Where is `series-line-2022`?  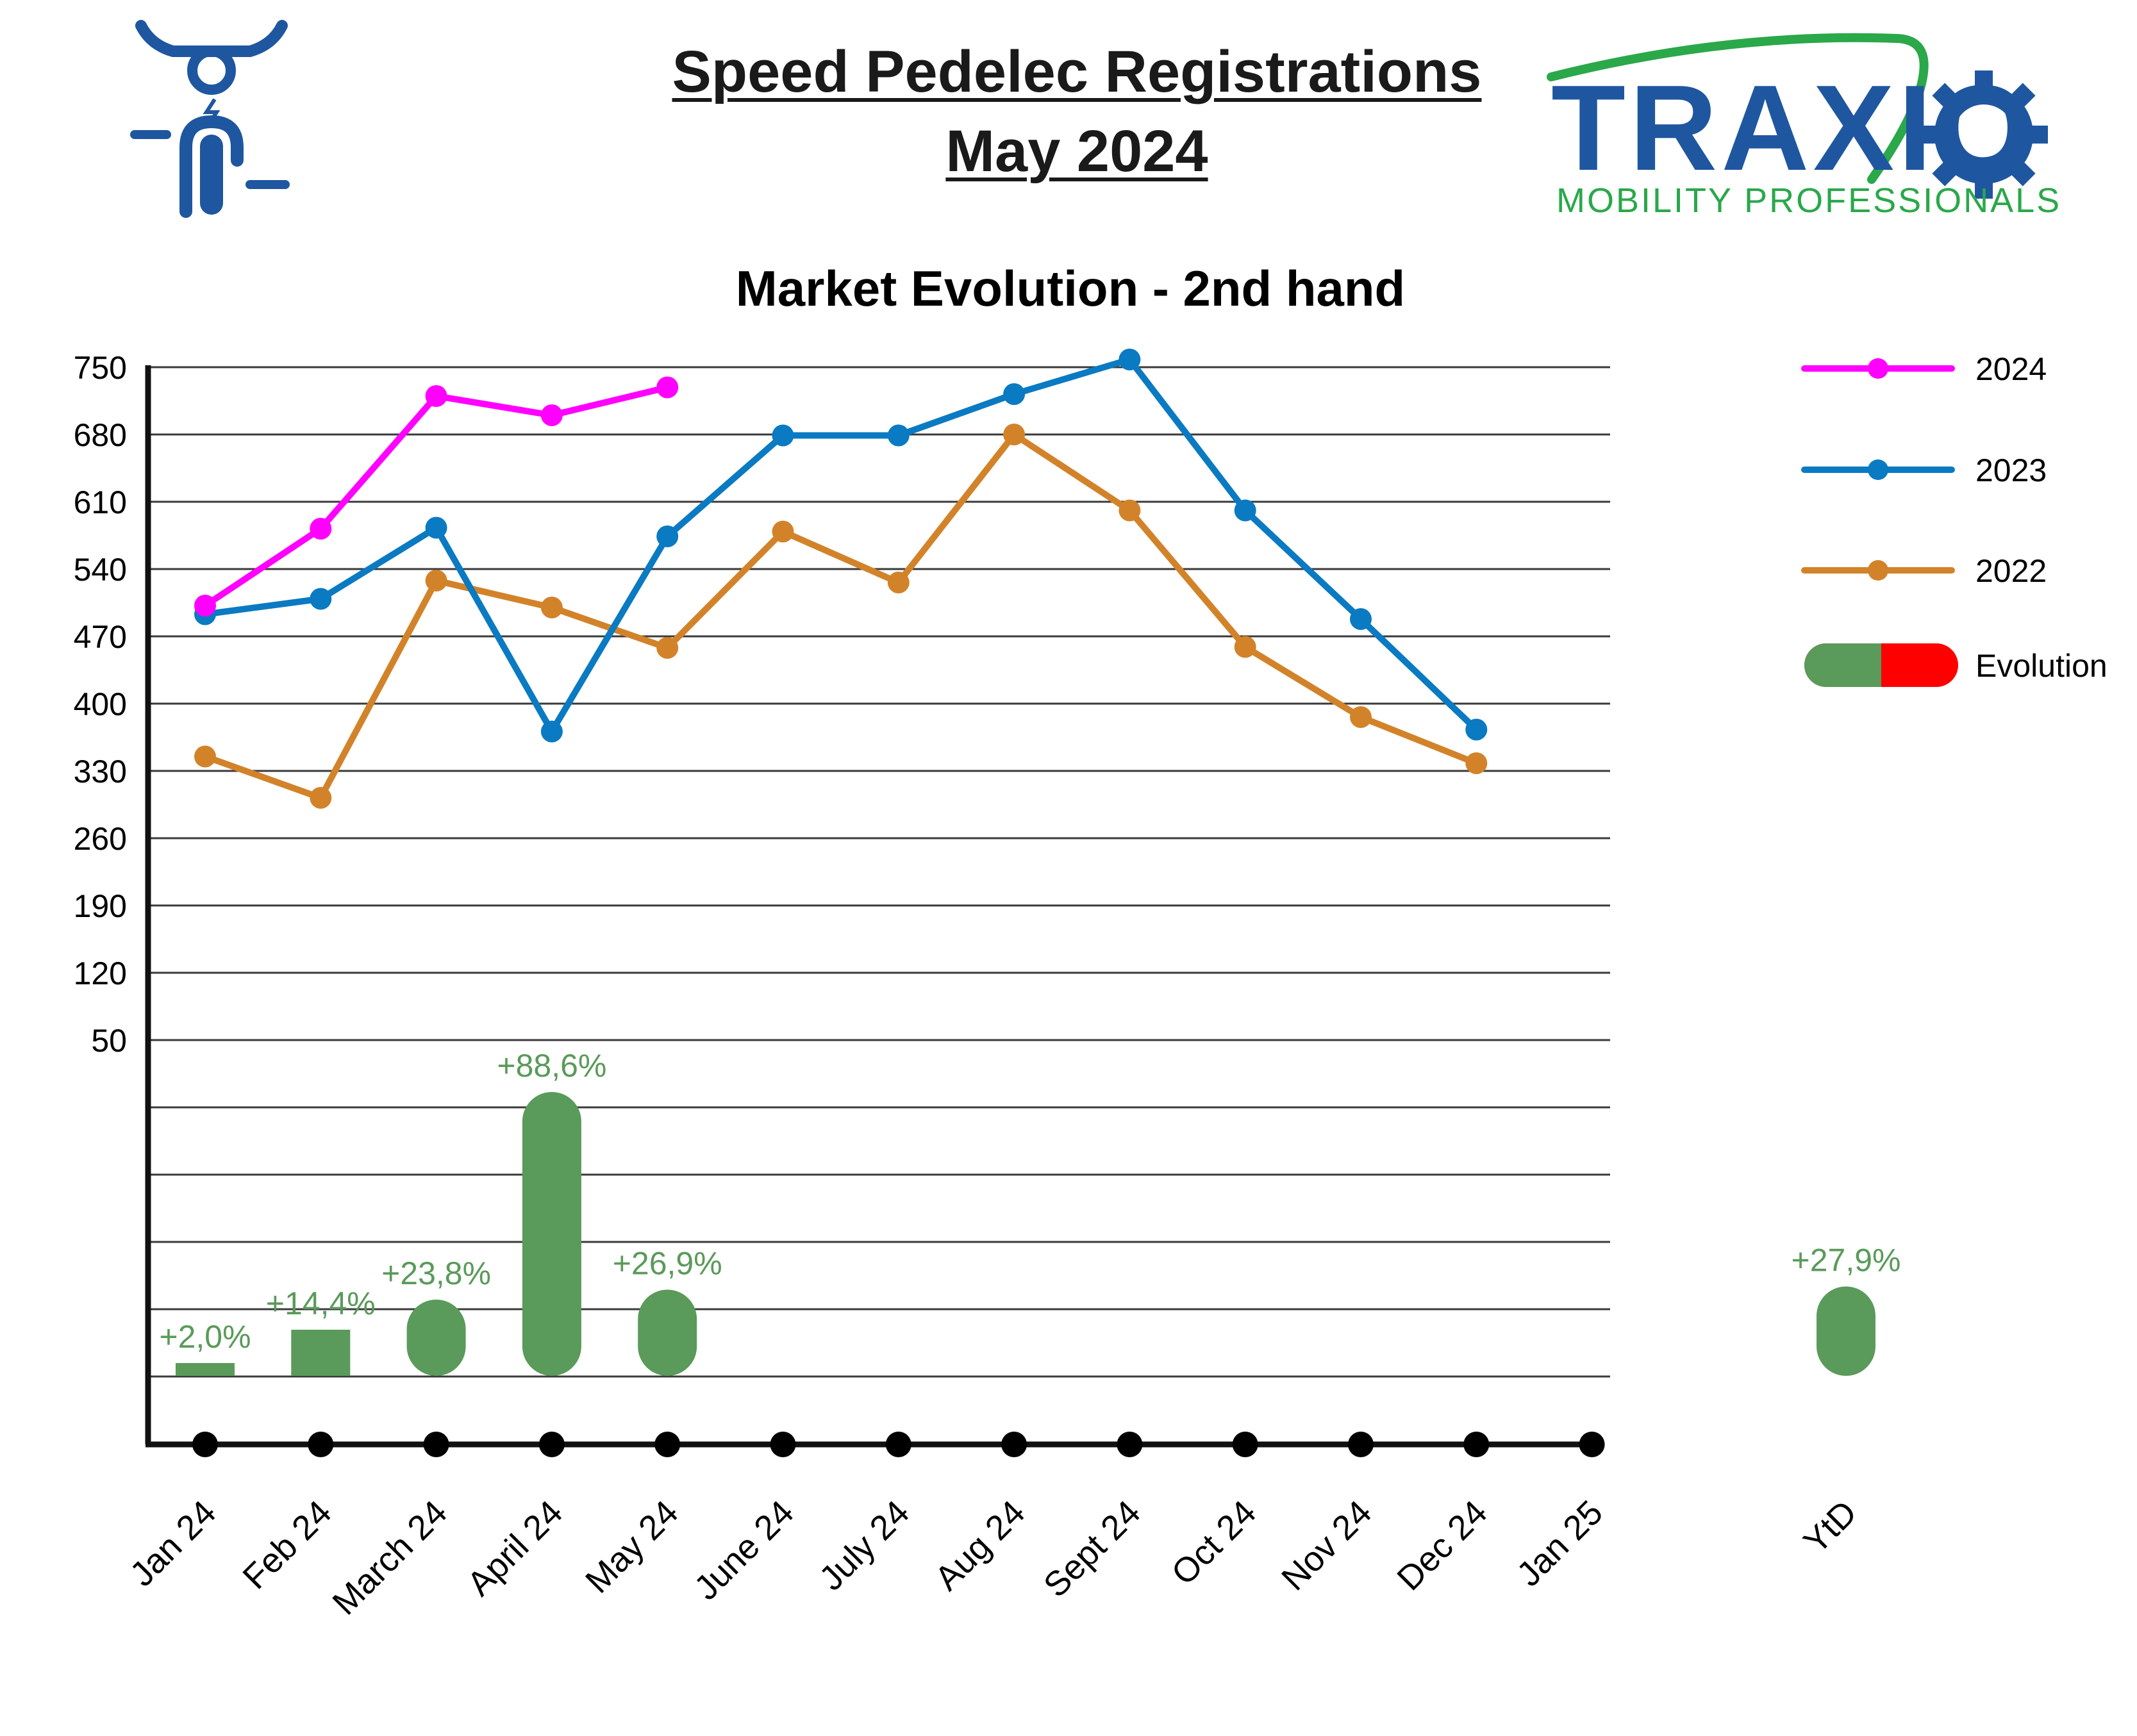
series-line-2022 is located at coordinates (841, 616).